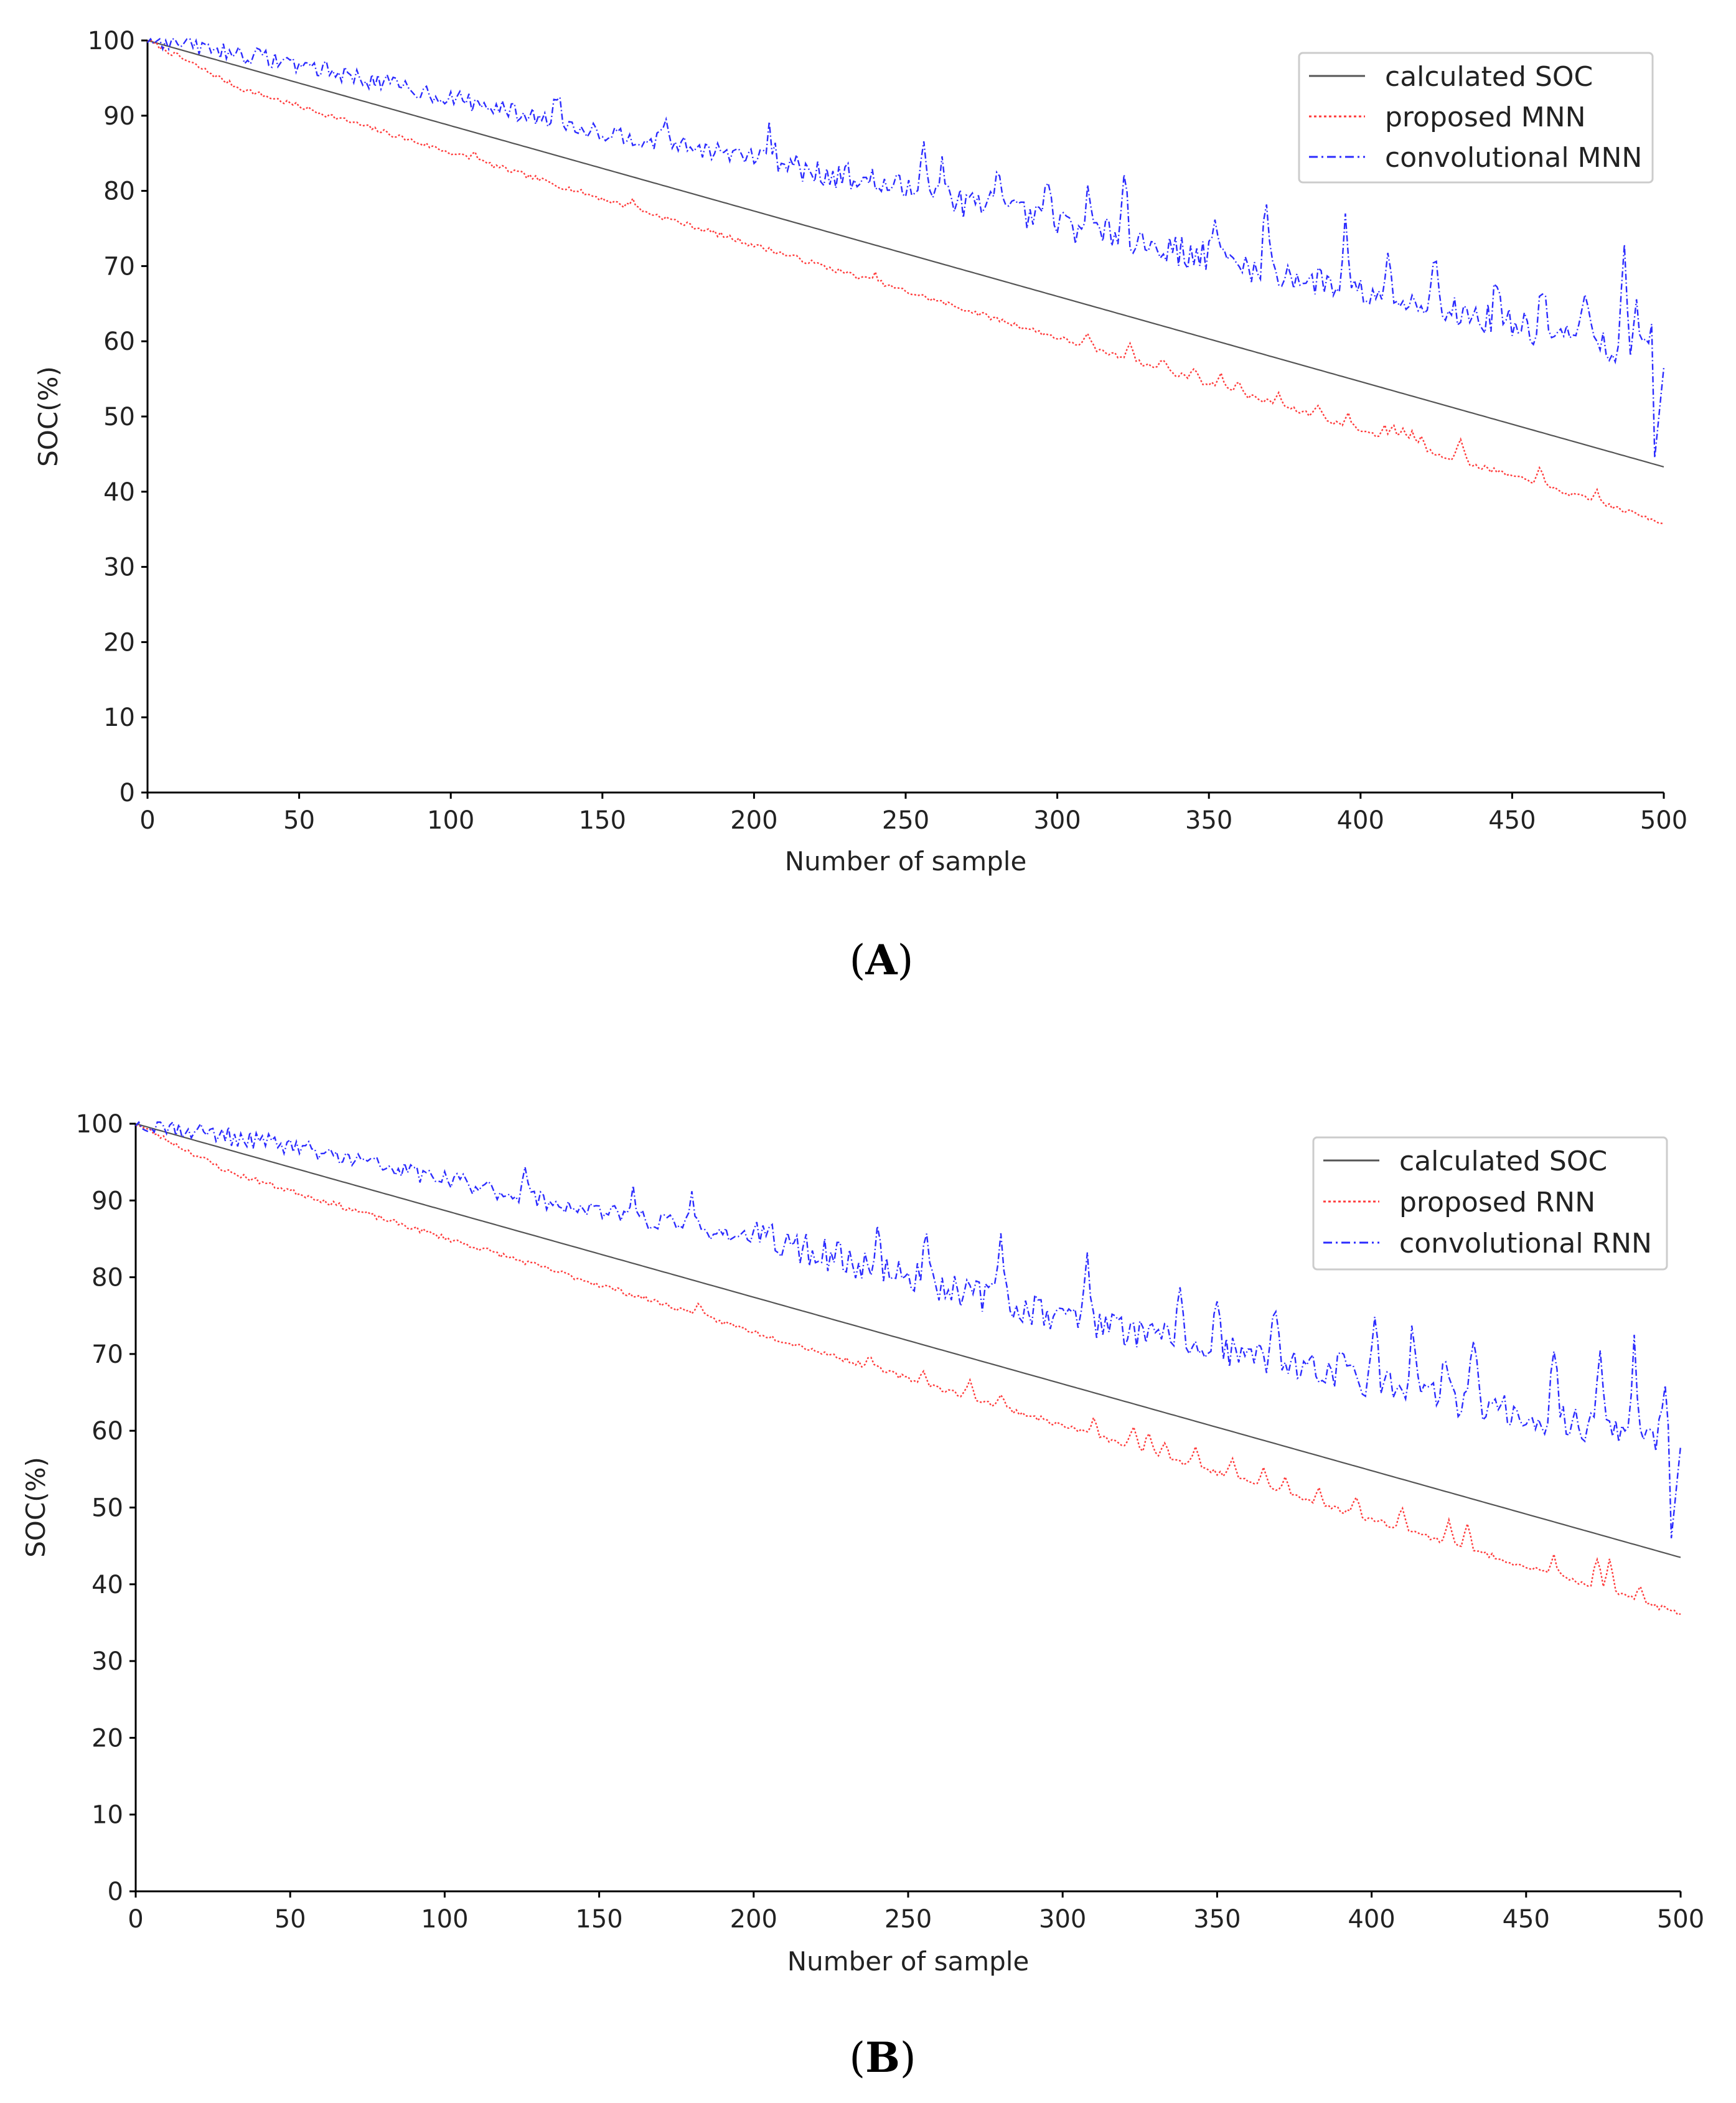 This screenshot has height=2103, width=1736. I want to click on legend-entry: convolutional RNN, so click(1525, 1243).